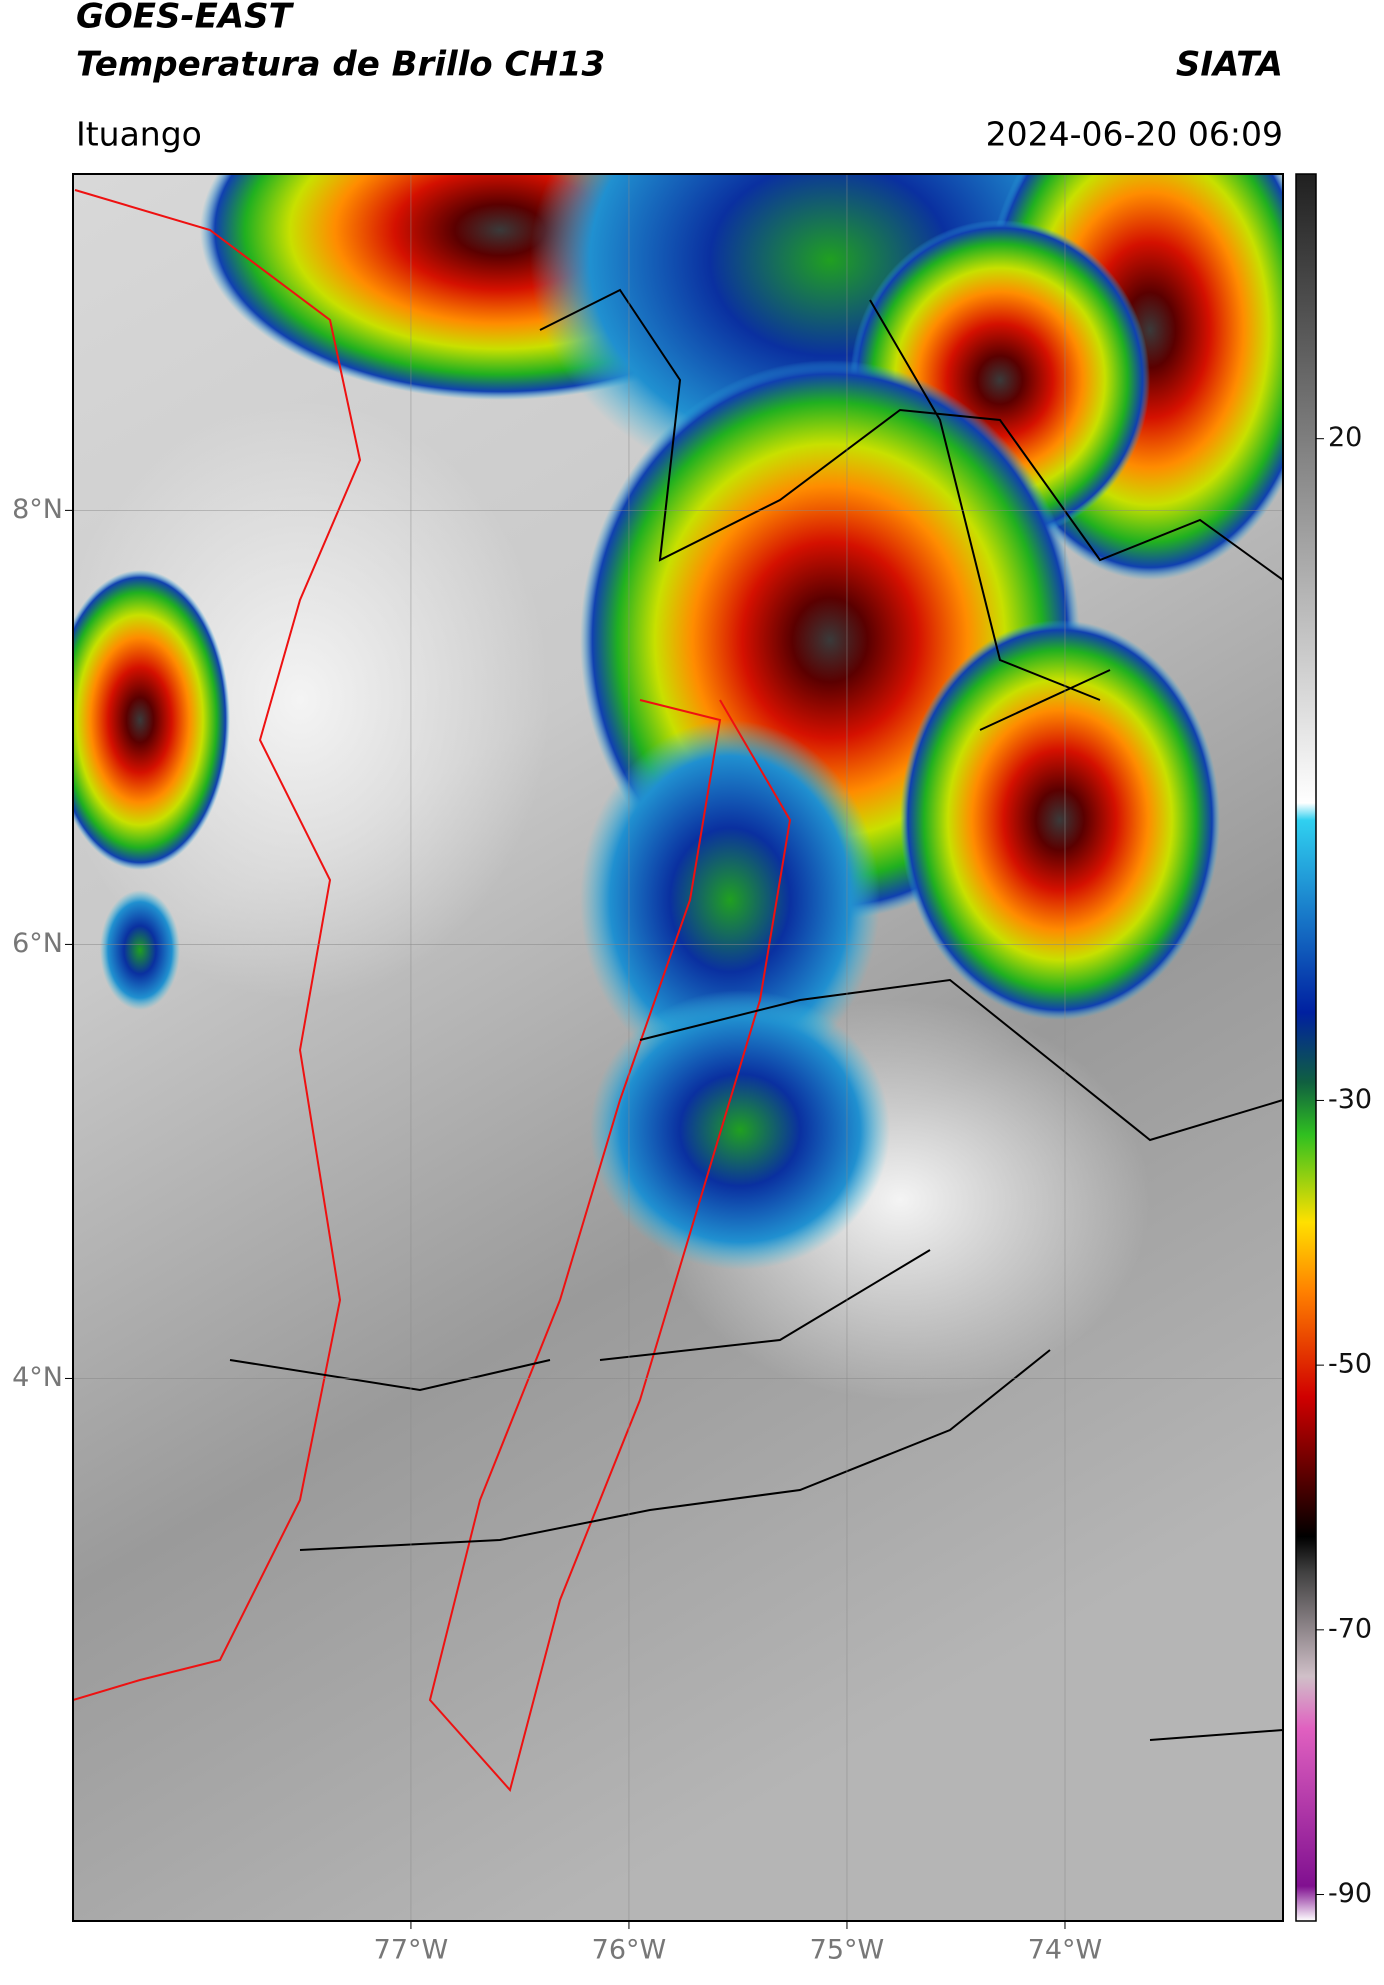 This screenshot has width=1384, height=1985. Describe the element at coordinates (1350, 1364) in the screenshot. I see `colorbar-tick-label: -50` at that location.